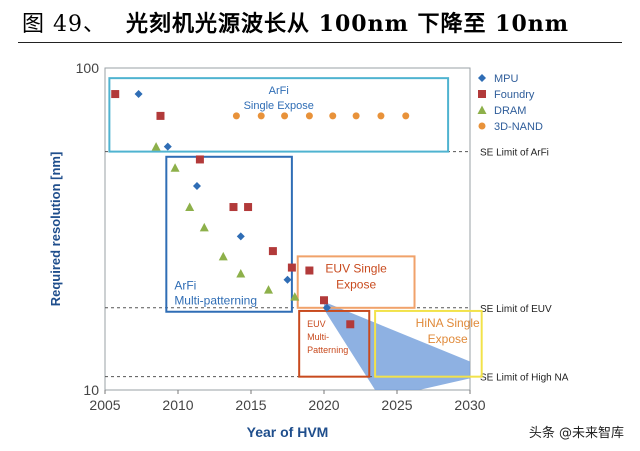 The width and height of the screenshot is (640, 451). What do you see at coordinates (316, 324) in the screenshot?
I see `region-label: EUV` at bounding box center [316, 324].